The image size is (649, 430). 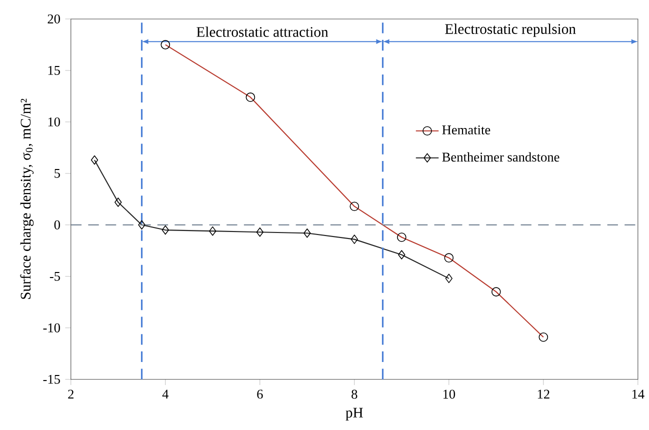 What do you see at coordinates (510, 30) in the screenshot?
I see `annotation: Electrostatic repulsion` at bounding box center [510, 30].